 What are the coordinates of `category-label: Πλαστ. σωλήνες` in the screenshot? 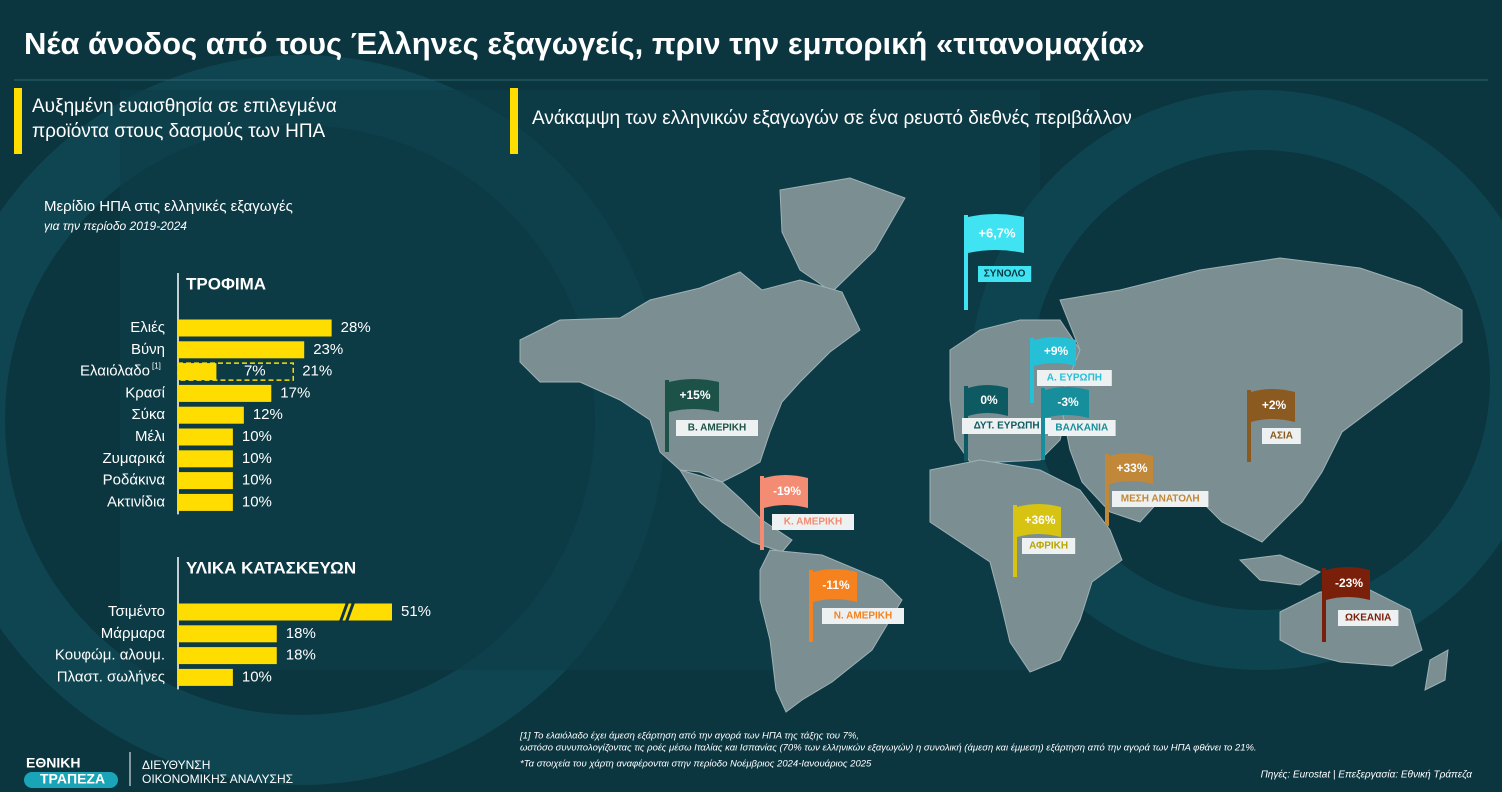 It's located at (111, 676).